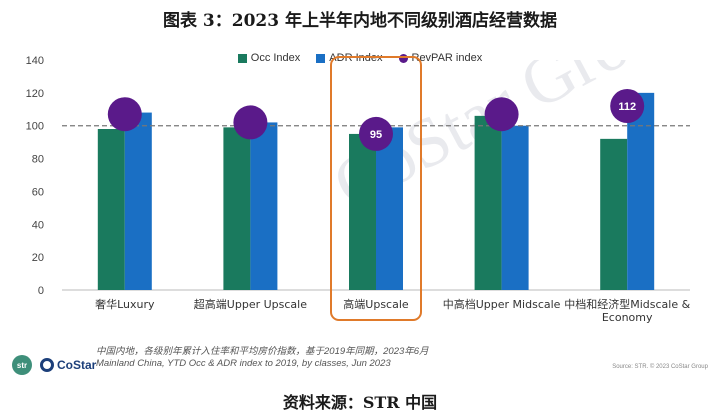  I want to click on y-tick-label: 40, so click(38, 225).